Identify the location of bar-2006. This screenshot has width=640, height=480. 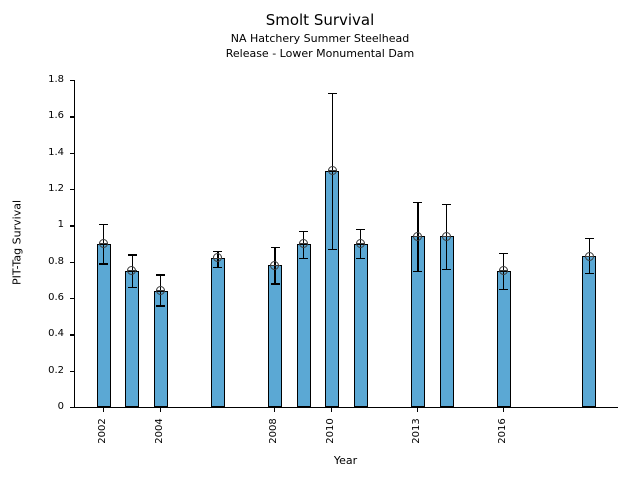
(217, 332).